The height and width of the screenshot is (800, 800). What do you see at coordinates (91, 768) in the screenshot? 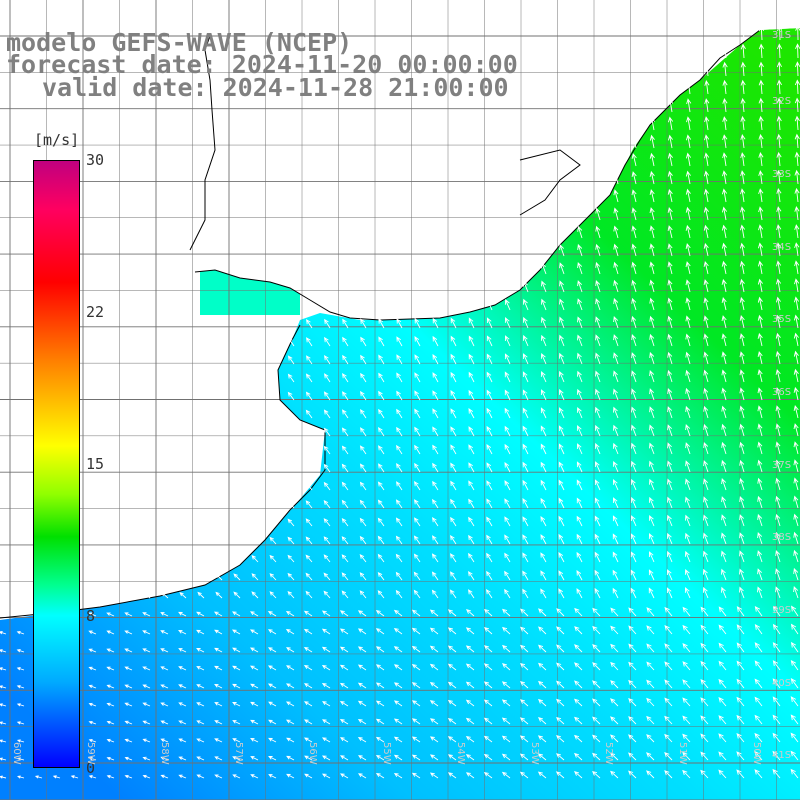
I see `colorbar-tick-0: 0` at bounding box center [91, 768].